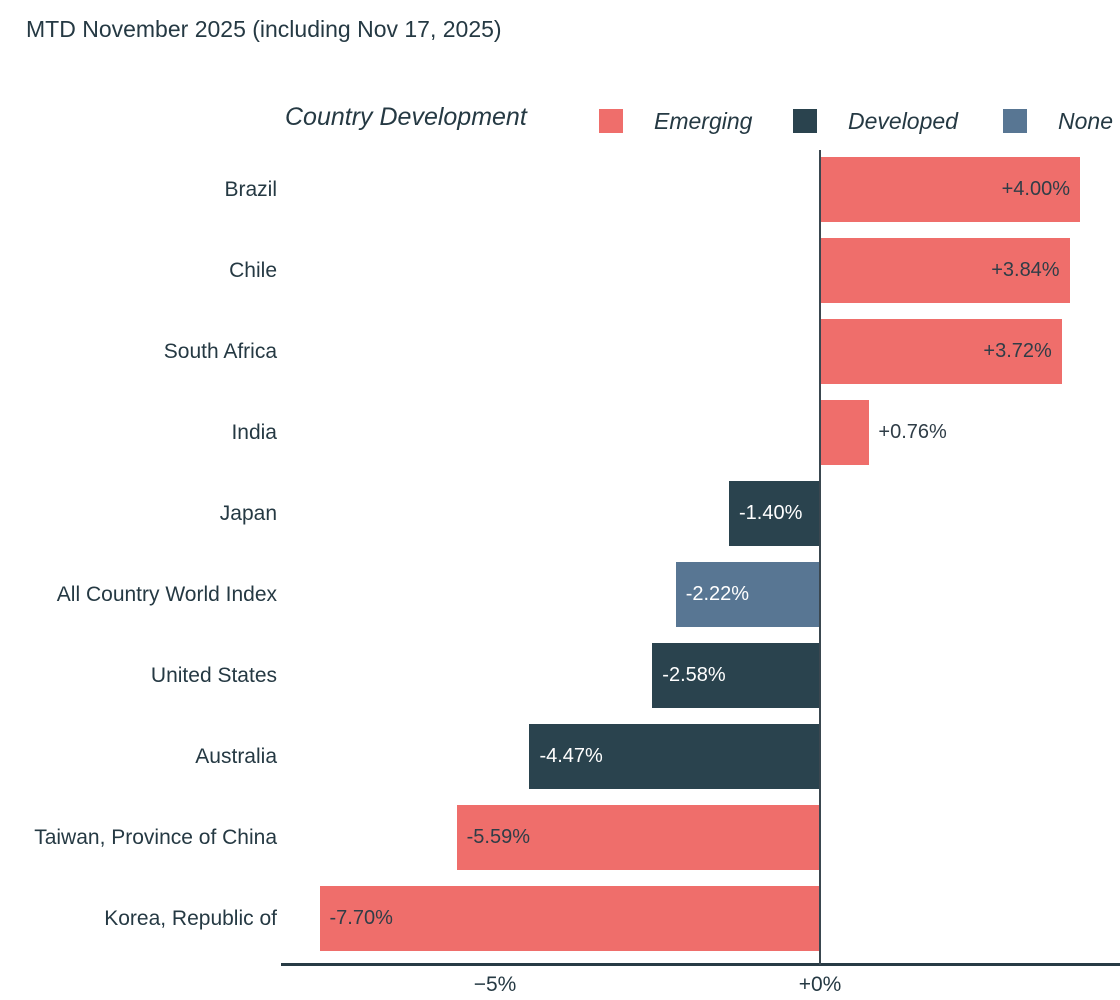  I want to click on category-label: South Africa, so click(220, 351).